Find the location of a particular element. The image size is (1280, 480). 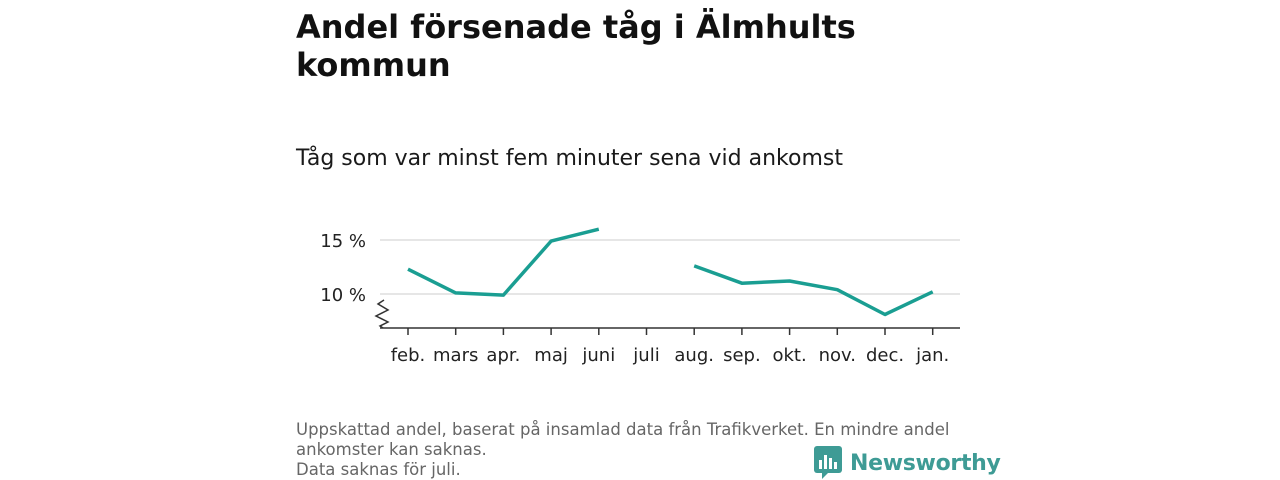

x-tick-label: juni is located at coordinates (598, 355).